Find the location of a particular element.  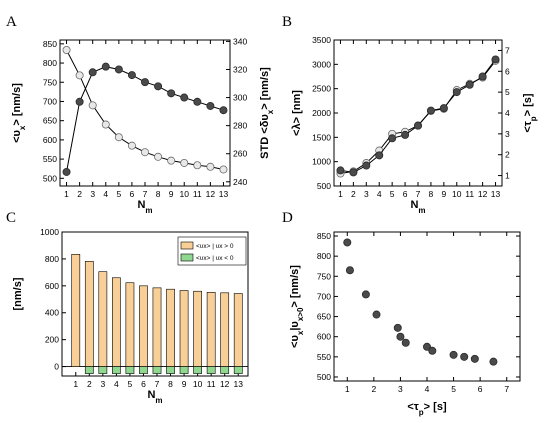

a-x-axis-title: Nm is located at coordinates (144, 207).